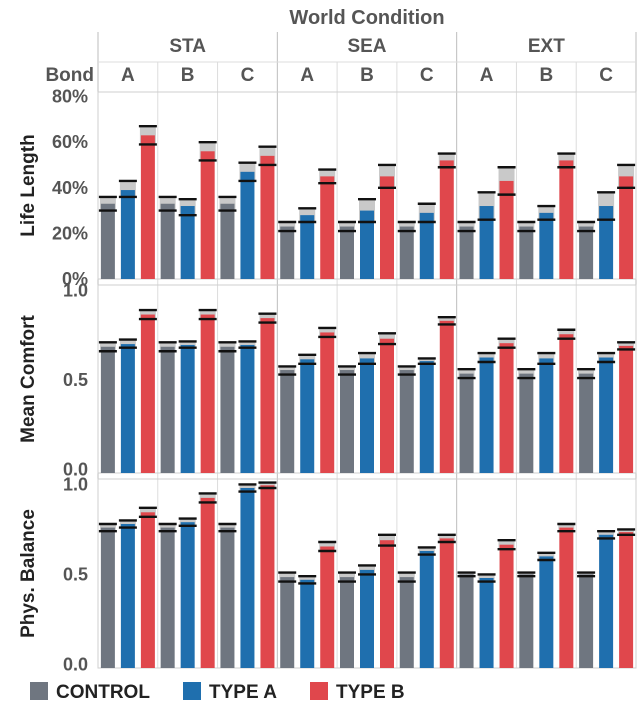  Describe the element at coordinates (70, 188) in the screenshot. I see `y-tick-label: 40%` at that location.